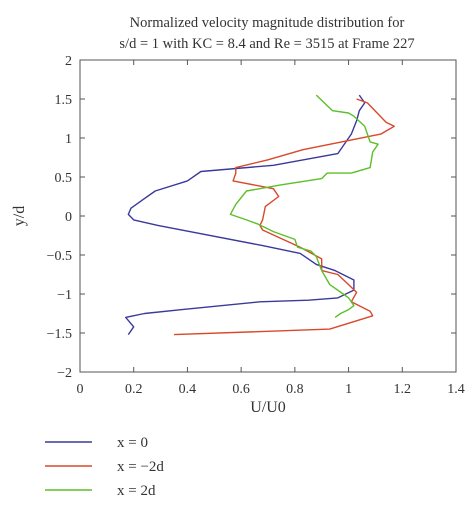  Describe the element at coordinates (59, 334) in the screenshot. I see `y-tick-label: −1.5` at that location.